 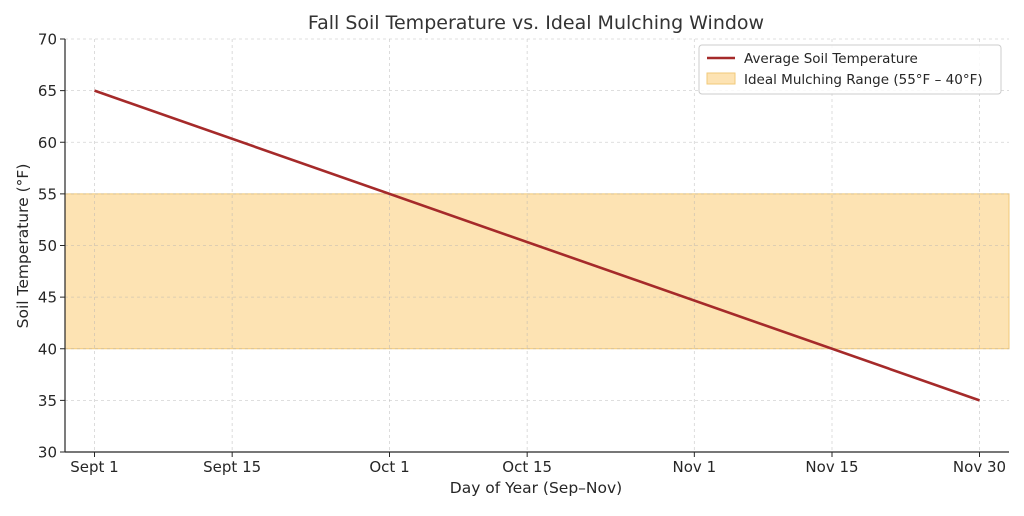 I want to click on y-tick-label: 70, so click(x=47, y=40).